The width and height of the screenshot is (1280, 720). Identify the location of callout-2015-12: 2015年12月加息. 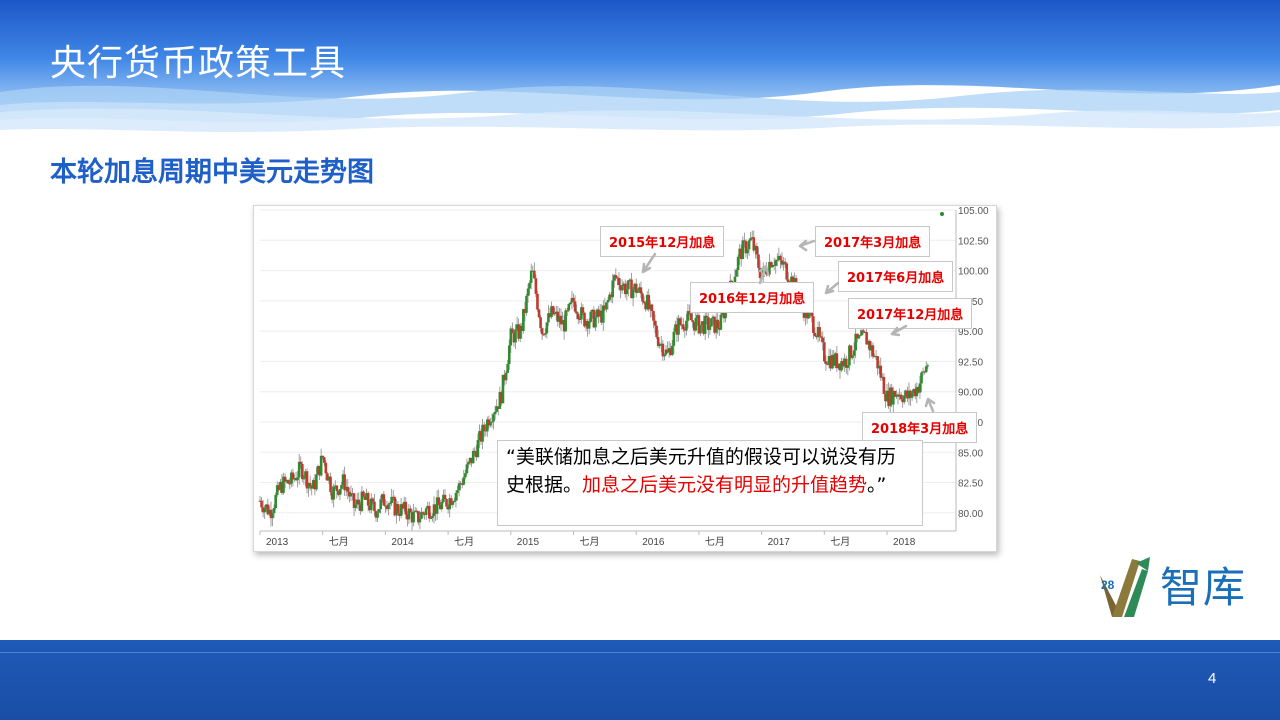
(662, 241).